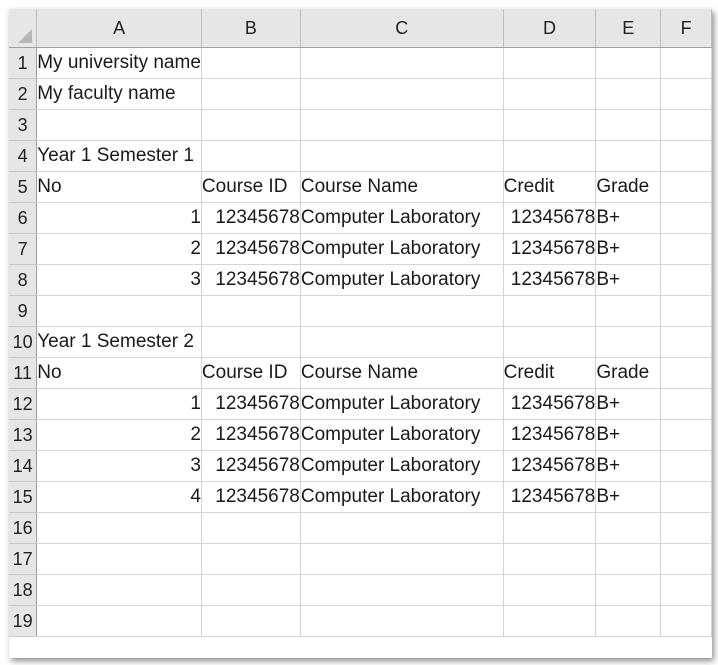  Describe the element at coordinates (23, 218) in the screenshot. I see `row-header: 6` at that location.